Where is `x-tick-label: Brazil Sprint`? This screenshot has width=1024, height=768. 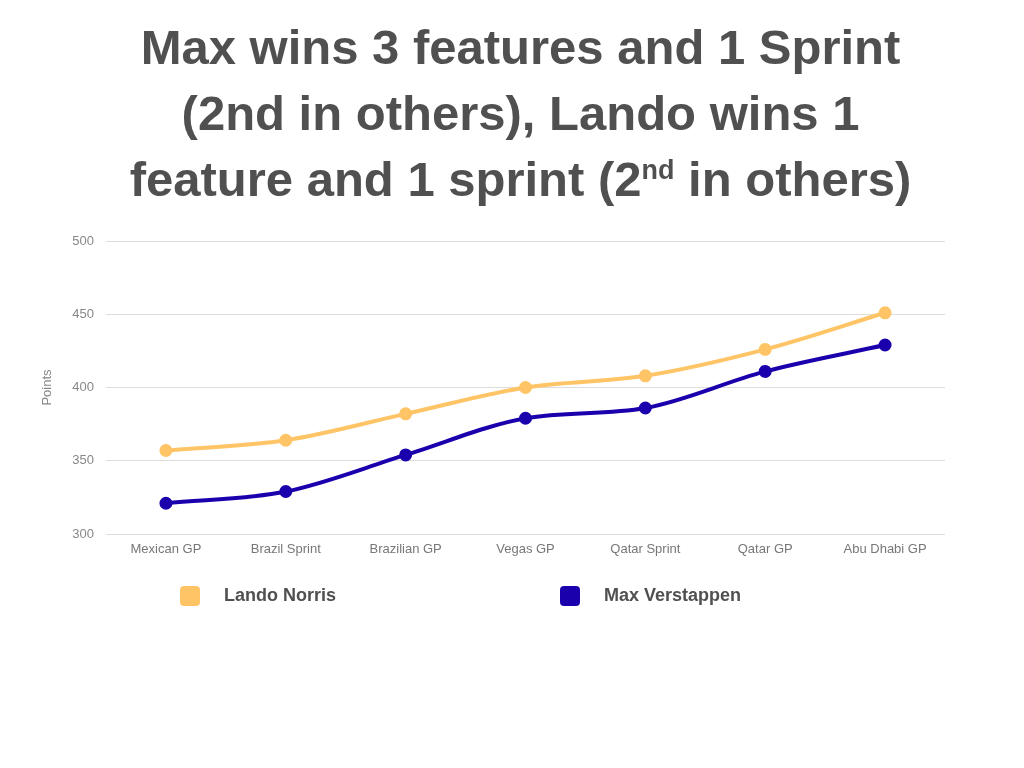
x-tick-label: Brazil Sprint is located at coordinates (286, 549).